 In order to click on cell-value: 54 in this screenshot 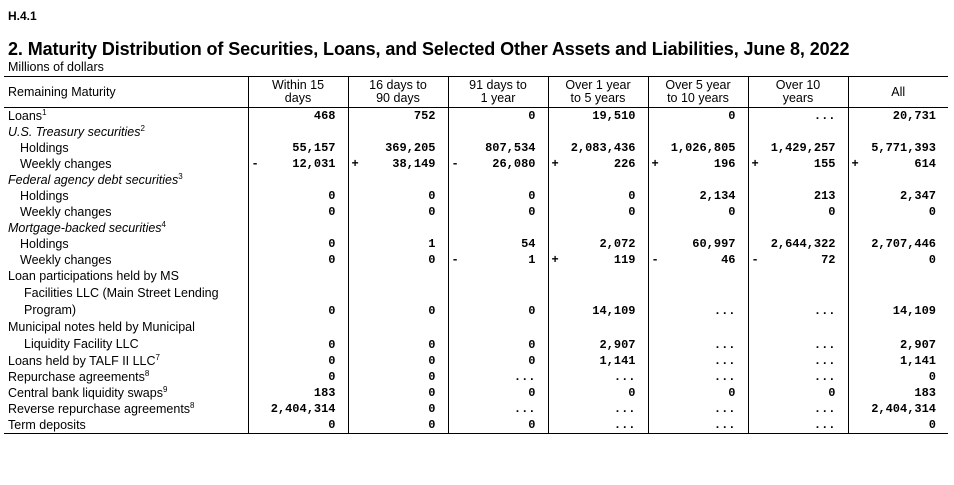, I will do `click(528, 244)`.